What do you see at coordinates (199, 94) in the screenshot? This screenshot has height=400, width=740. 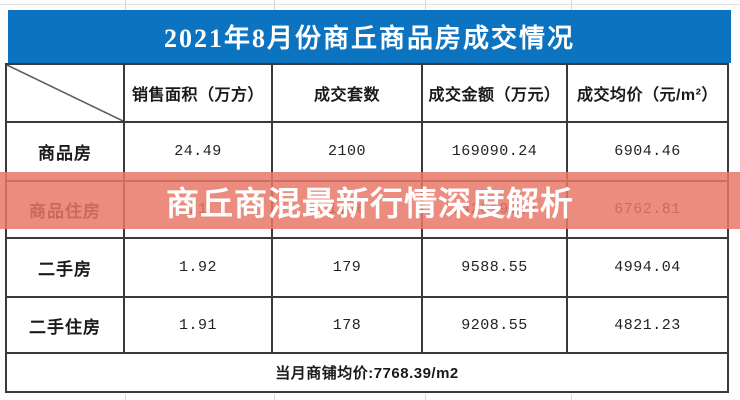 I see `column-header-sales-area: 销售面积（万方）` at bounding box center [199, 94].